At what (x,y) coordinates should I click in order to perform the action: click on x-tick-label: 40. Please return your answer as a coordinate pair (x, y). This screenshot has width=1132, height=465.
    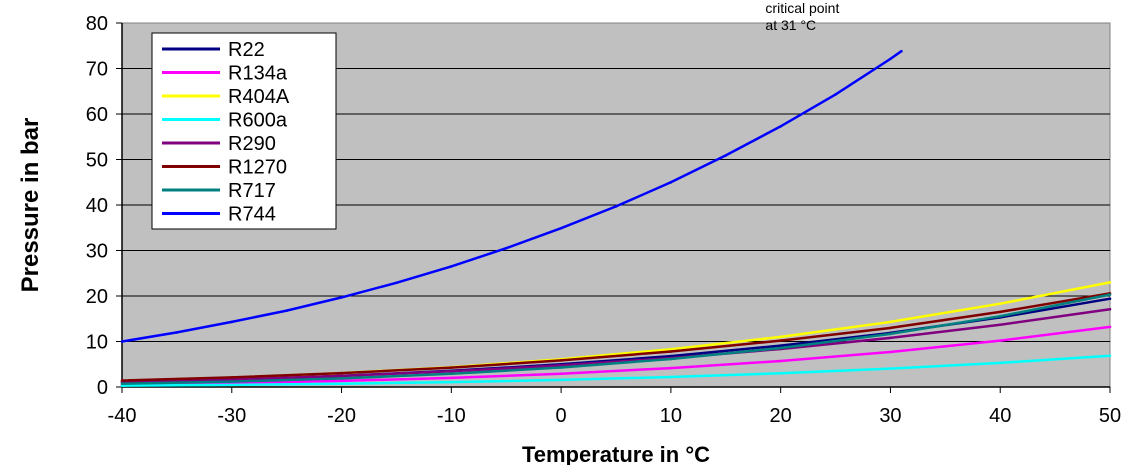
    Looking at the image, I should click on (1000, 416).